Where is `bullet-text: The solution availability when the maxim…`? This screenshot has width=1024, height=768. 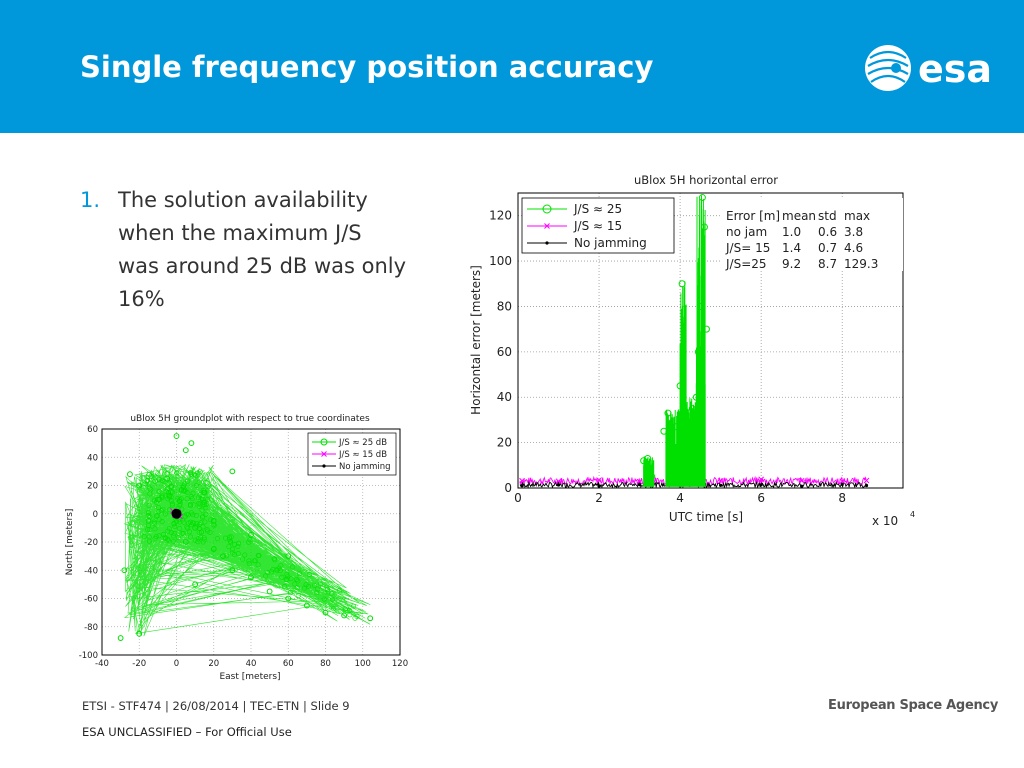
bullet-text: The solution availability when the maxim… is located at coordinates (262, 249).